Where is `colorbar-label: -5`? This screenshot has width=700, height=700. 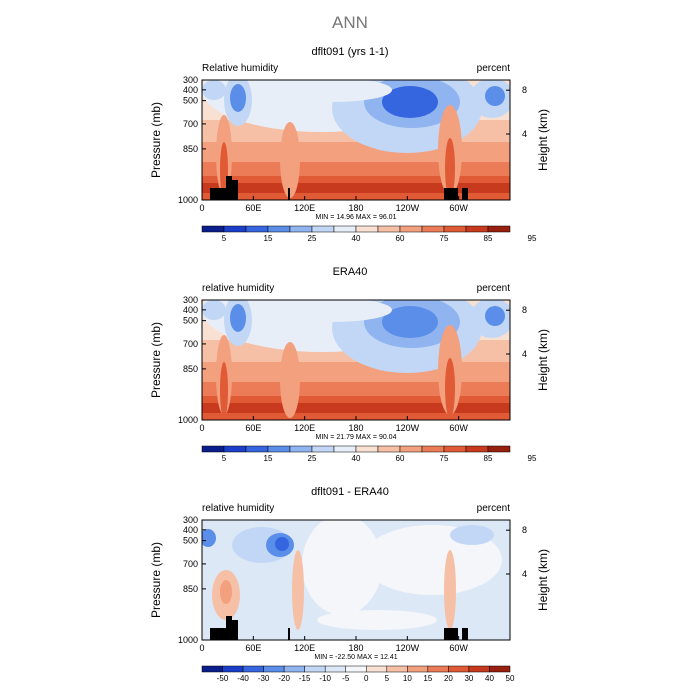 colorbar-label: -5 is located at coordinates (346, 678).